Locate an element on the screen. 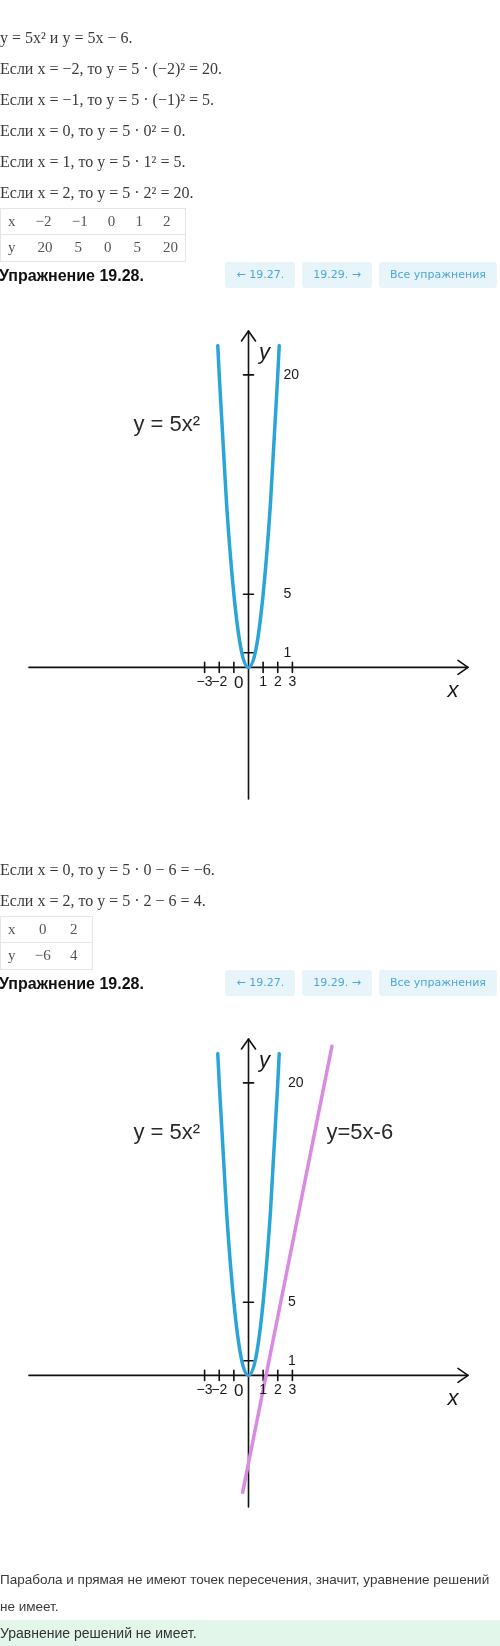  text: Если x = 1, то y = 5 · 1² = 5. is located at coordinates (93, 162).